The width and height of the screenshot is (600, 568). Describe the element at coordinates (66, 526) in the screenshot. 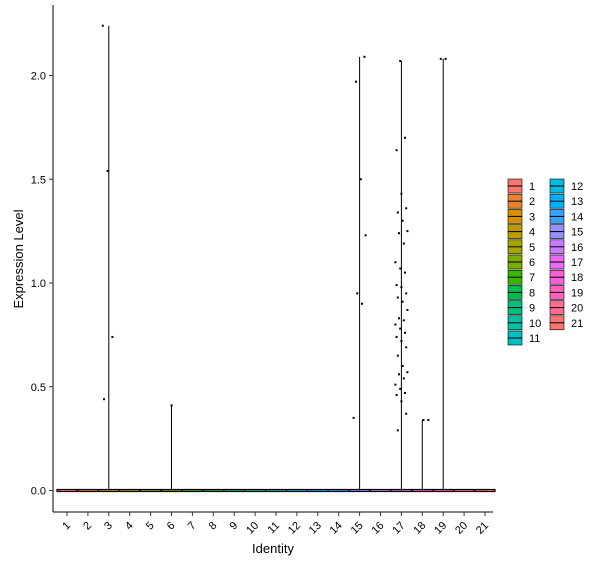

I see `x-tick-label: 1` at that location.